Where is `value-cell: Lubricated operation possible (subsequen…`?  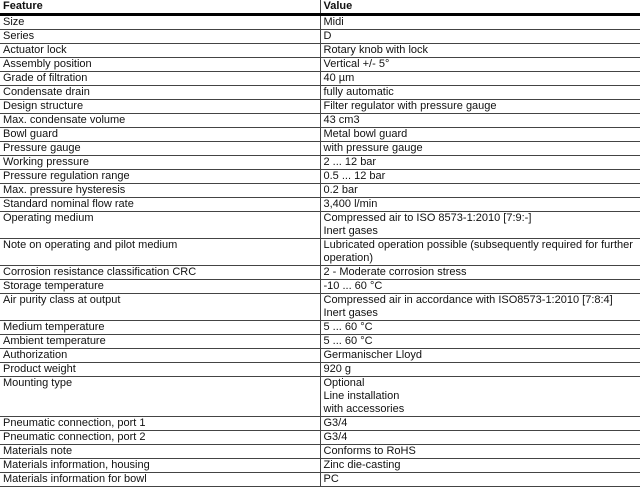
value-cell: Lubricated operation possible (subsequen… is located at coordinates (479, 252).